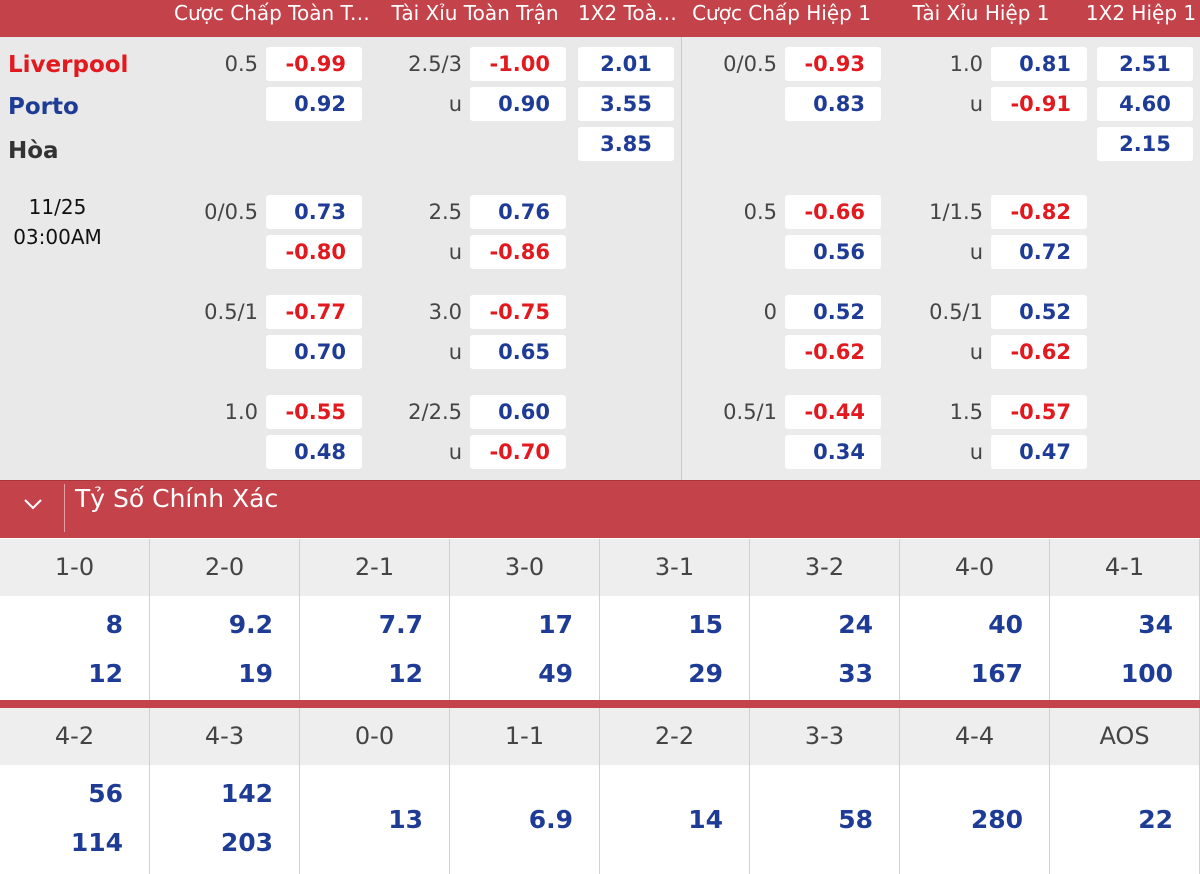  Describe the element at coordinates (1039, 64) in the screenshot. I see `ou_half-over-odds-0: 0.81` at that location.